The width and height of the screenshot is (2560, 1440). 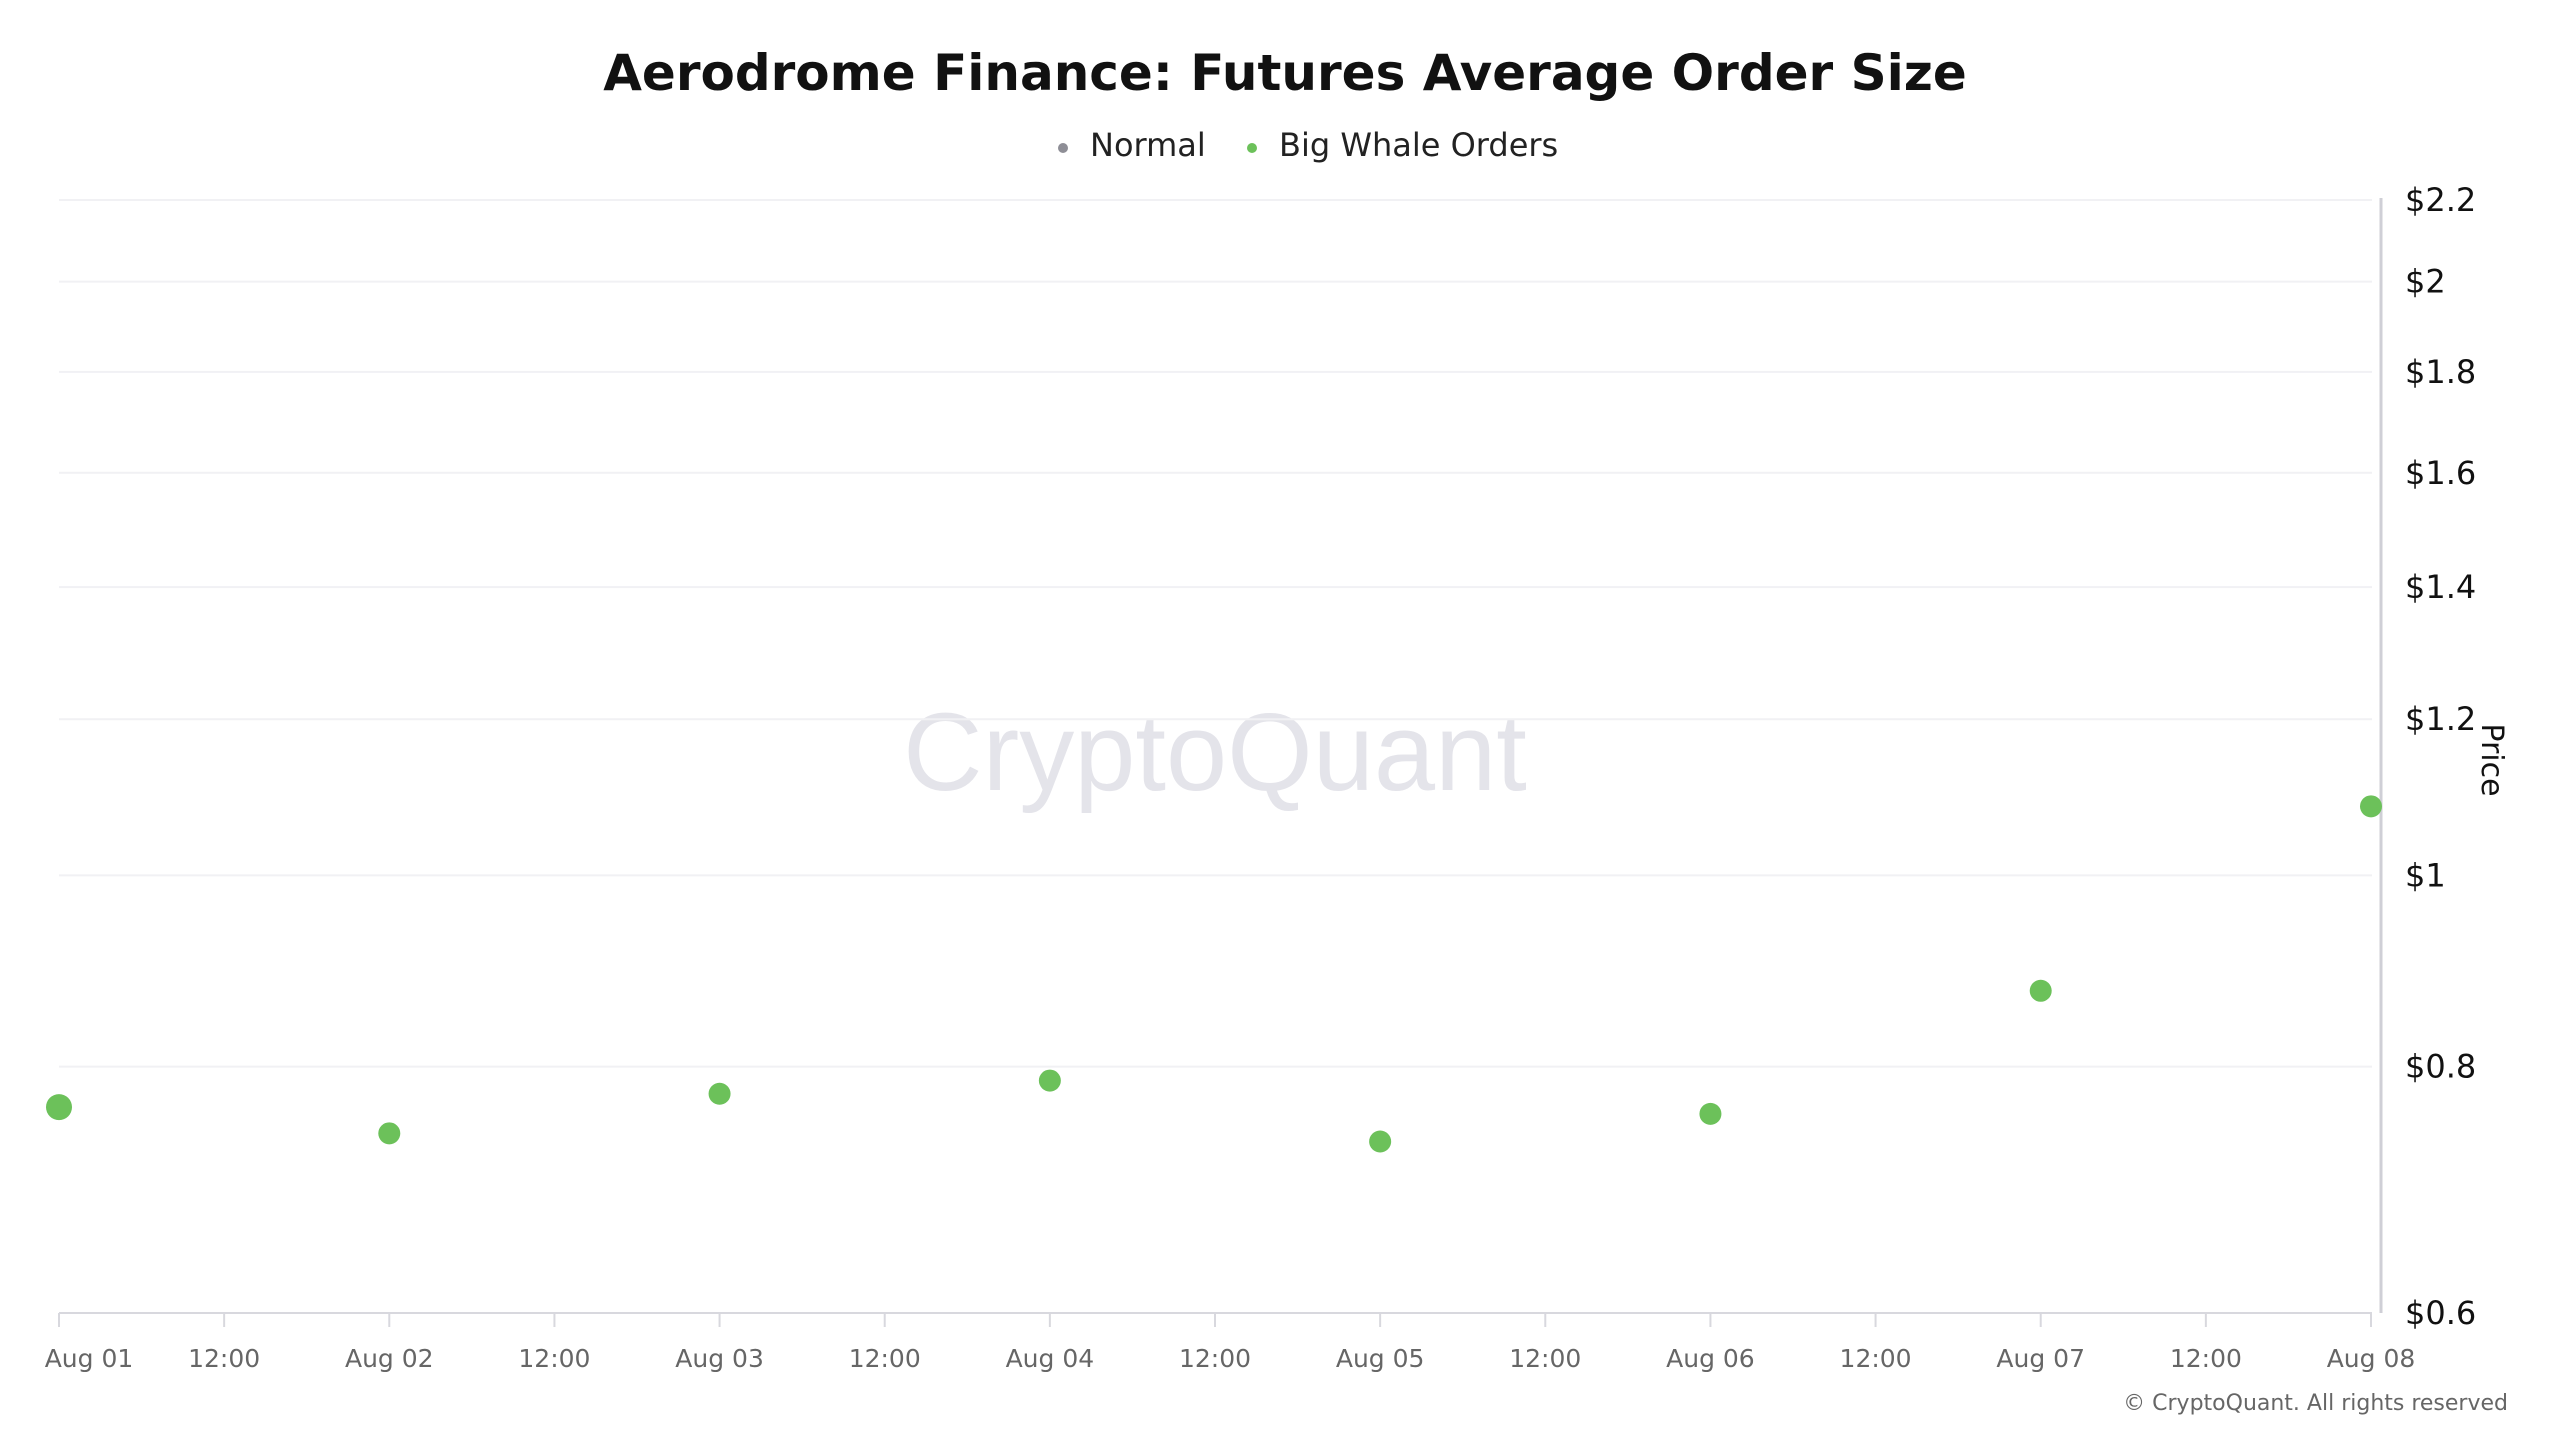 I want to click on x-tick-label: Aug 02, so click(x=389, y=1358).